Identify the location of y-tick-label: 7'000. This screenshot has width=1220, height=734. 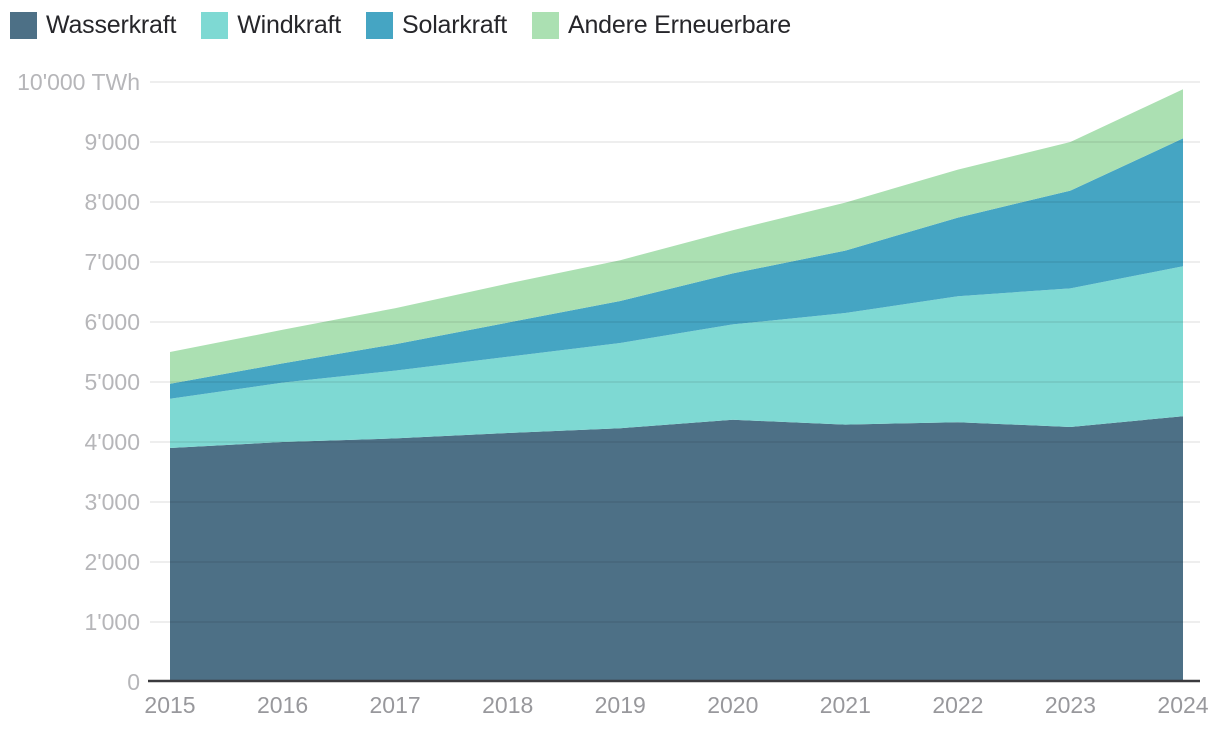
(112, 262).